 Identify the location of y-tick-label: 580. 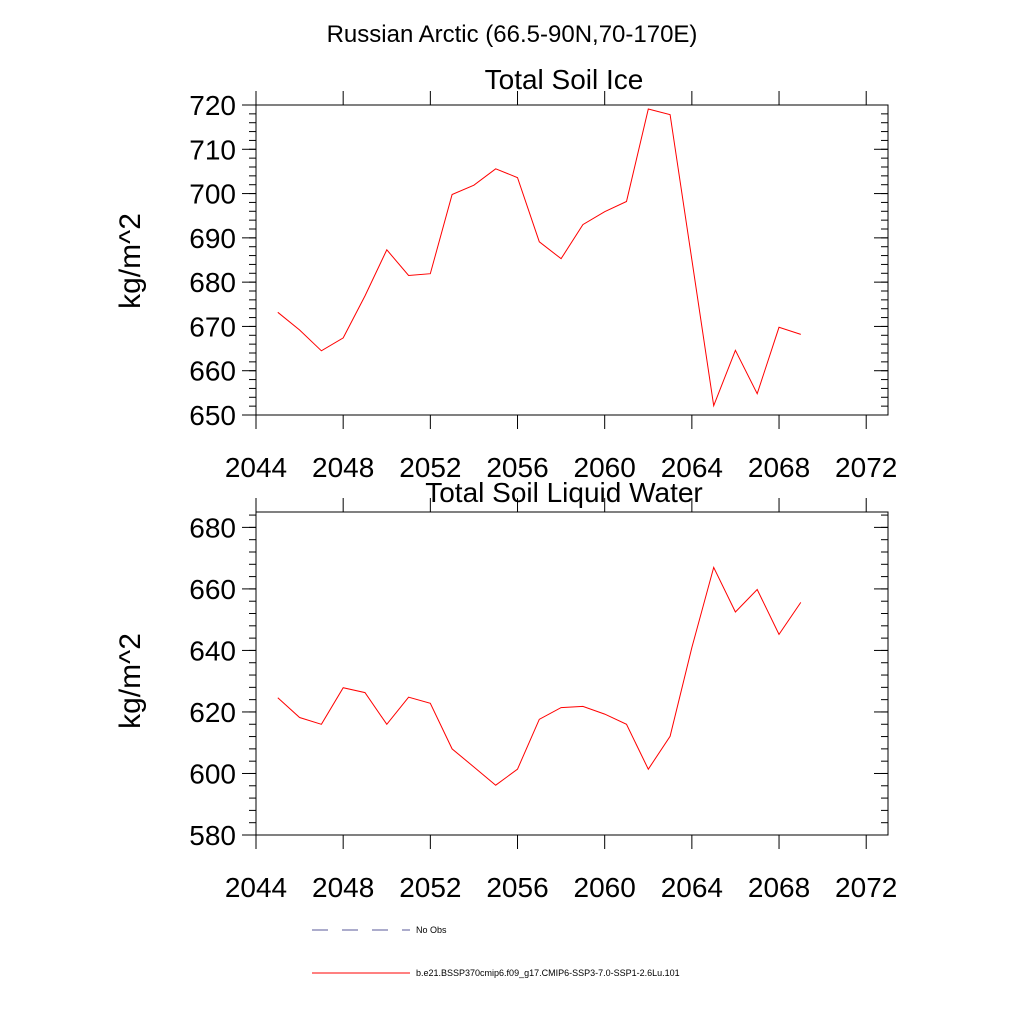
(212, 835).